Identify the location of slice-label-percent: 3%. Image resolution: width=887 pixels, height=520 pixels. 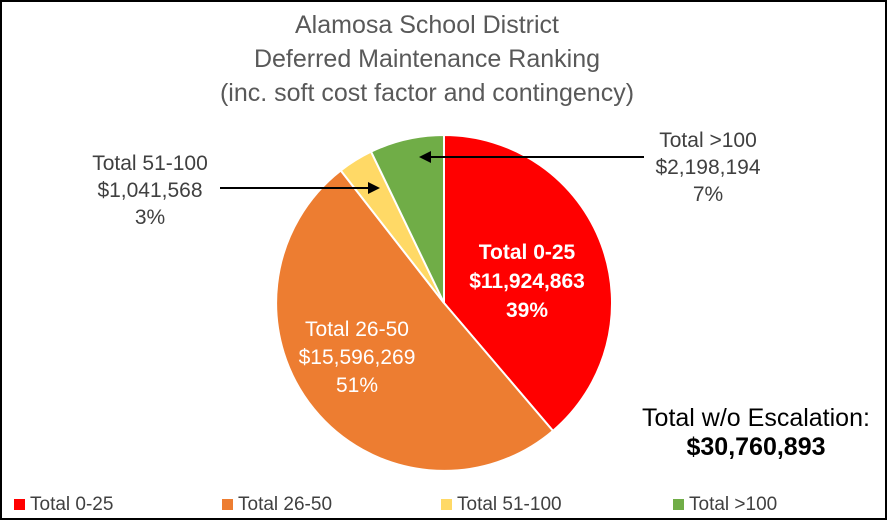
(150, 217).